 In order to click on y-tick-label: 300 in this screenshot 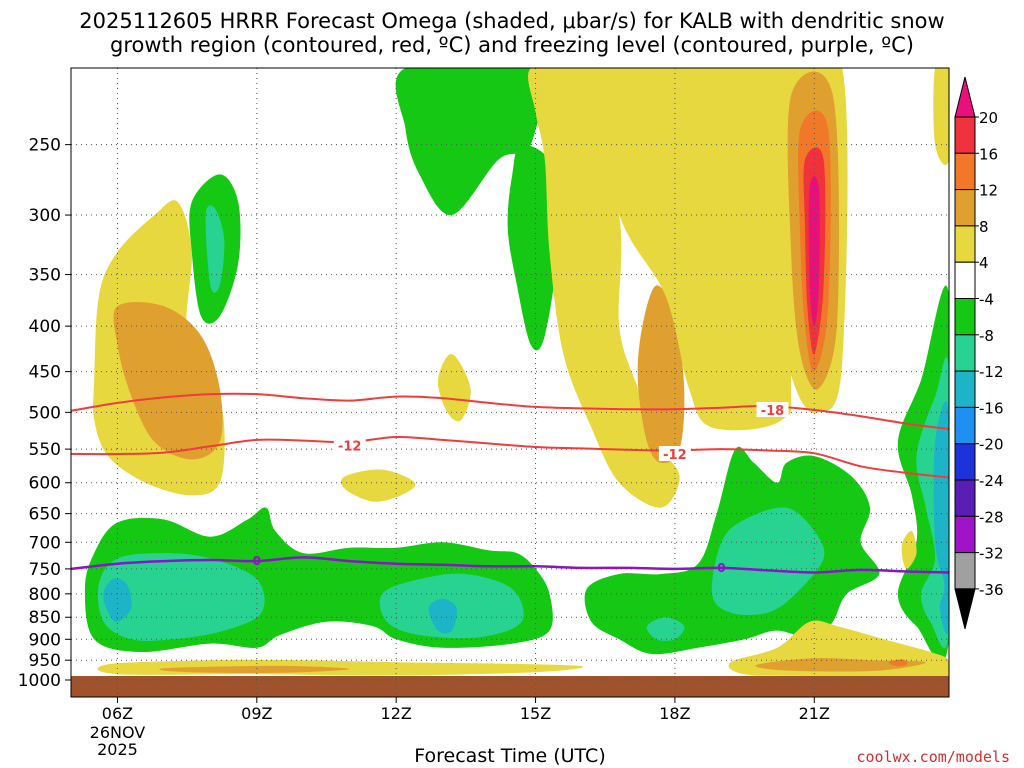, I will do `click(45, 216)`.